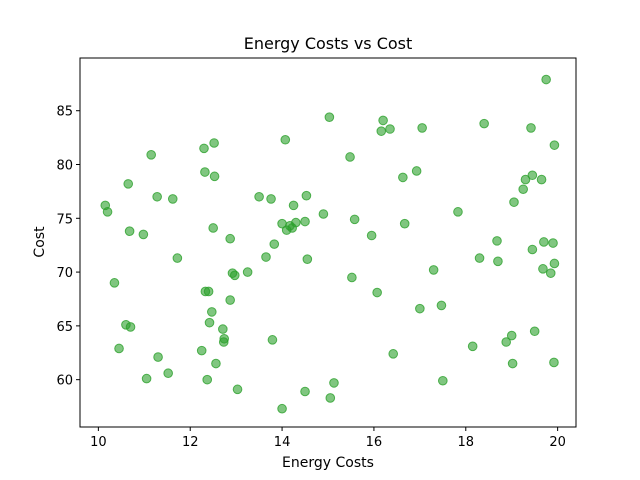 This screenshot has height=480, width=640. Describe the element at coordinates (64, 381) in the screenshot. I see `y-tick-label: 60` at that location.